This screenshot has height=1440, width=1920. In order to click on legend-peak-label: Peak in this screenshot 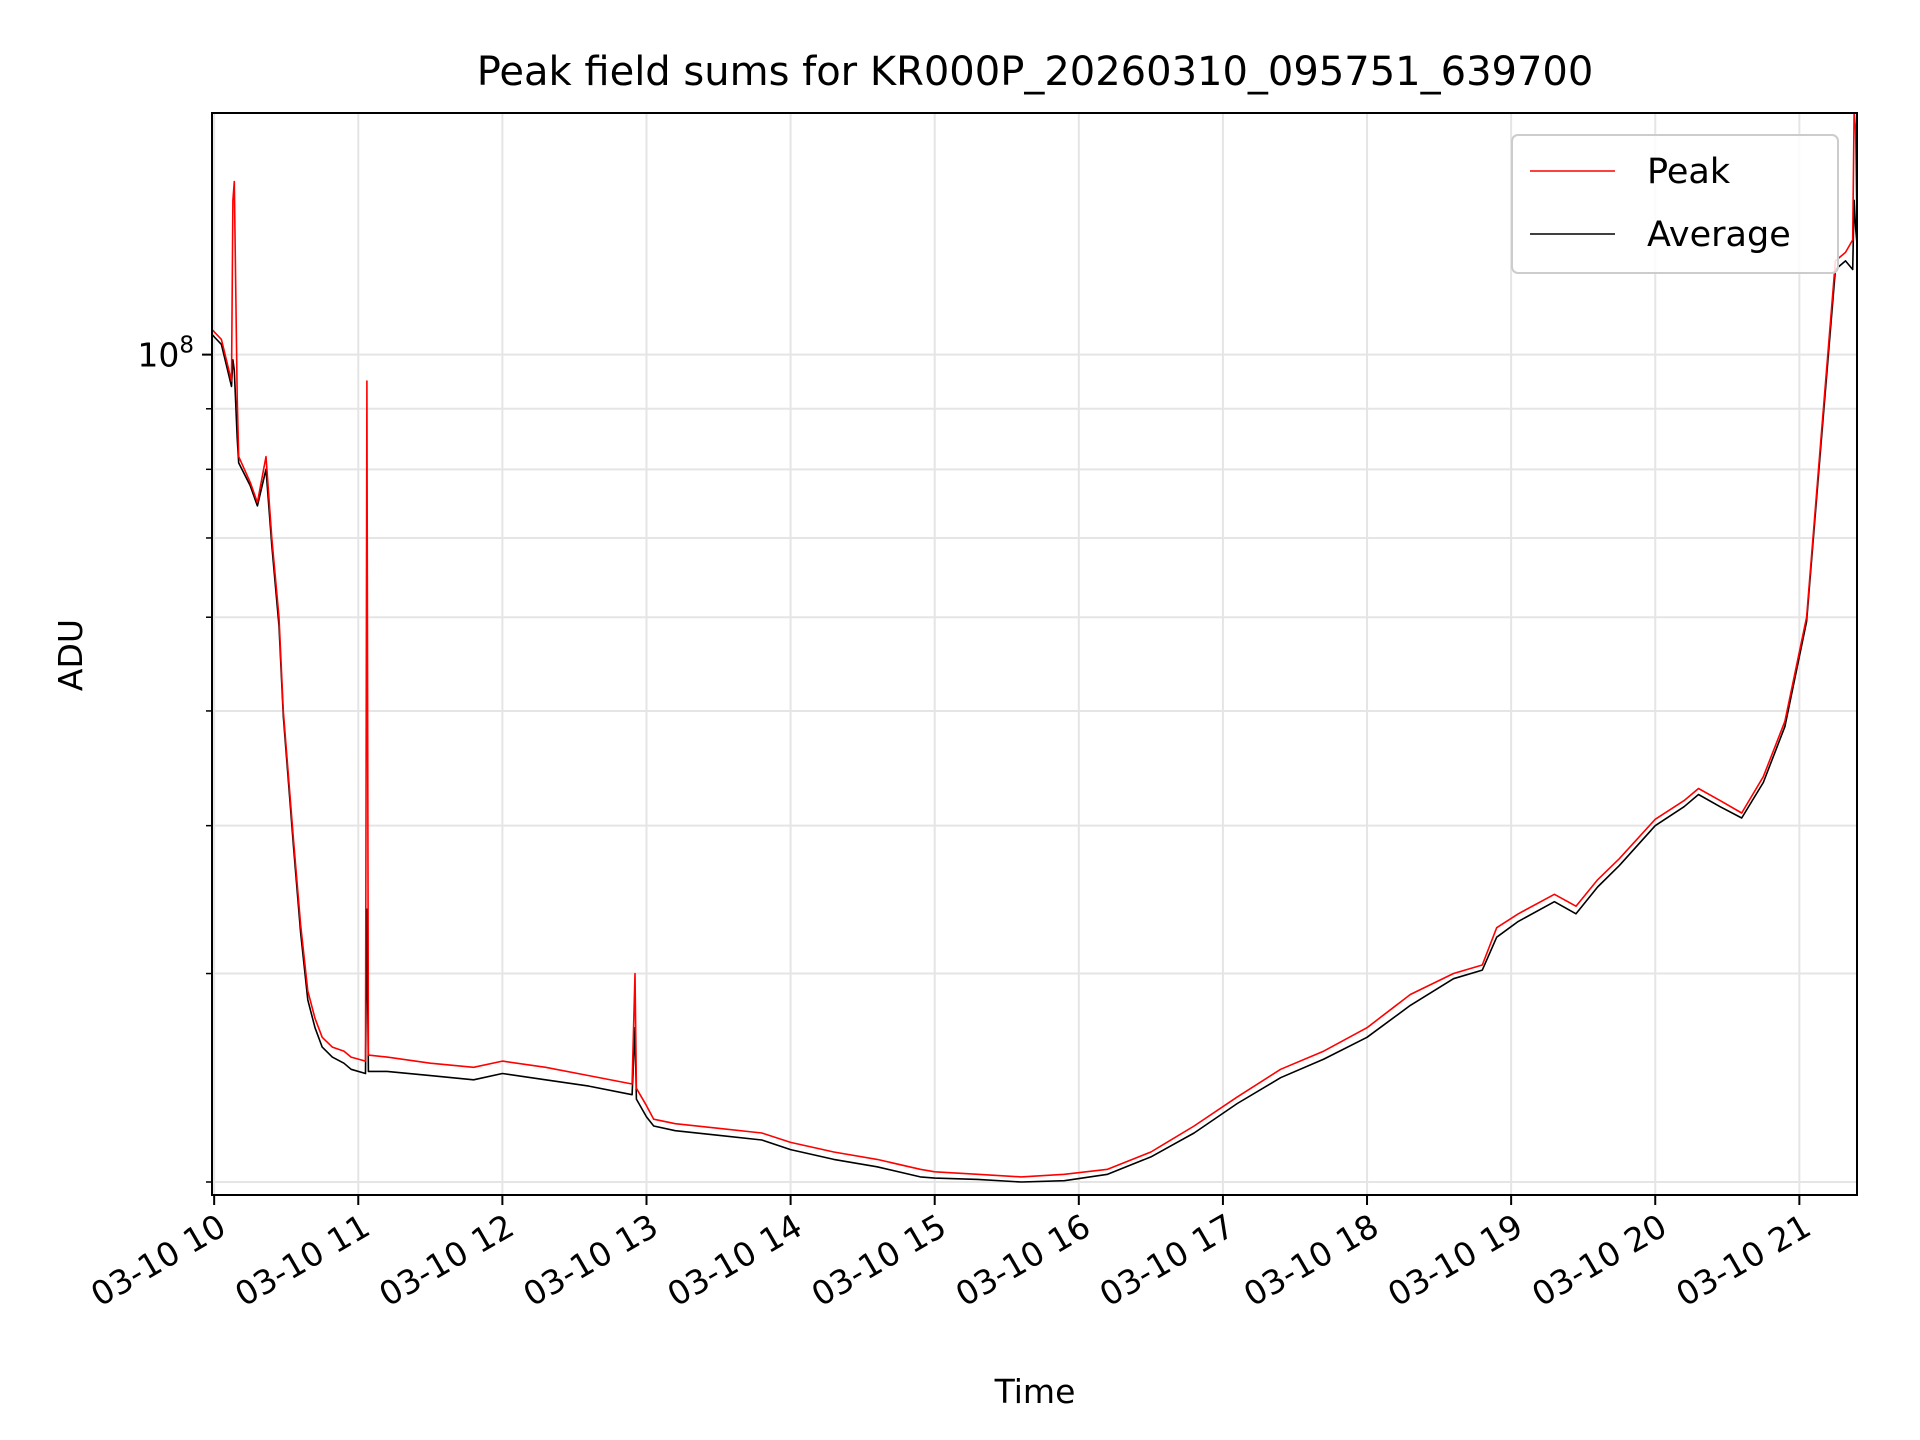, I will do `click(1689, 172)`.